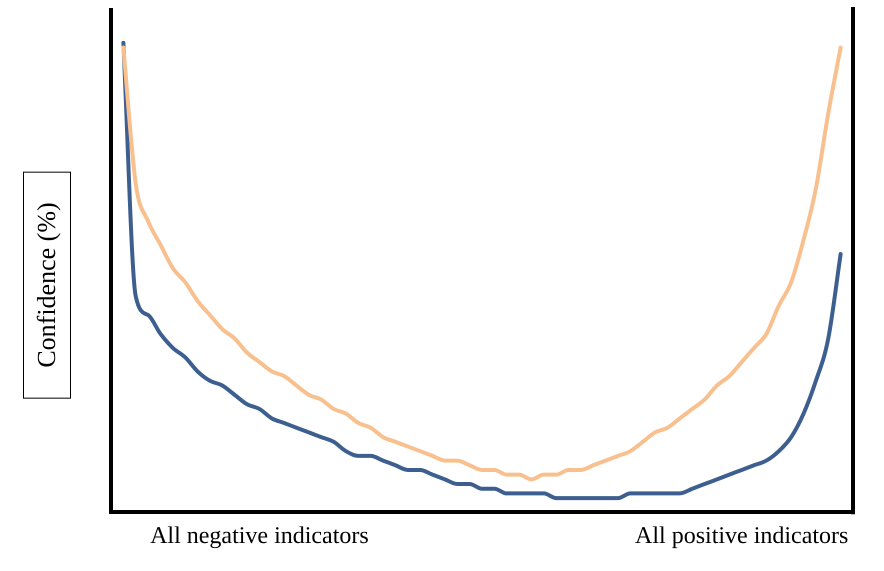 The height and width of the screenshot is (571, 884). What do you see at coordinates (741, 535) in the screenshot?
I see `x-tick-label: All positive indicators` at bounding box center [741, 535].